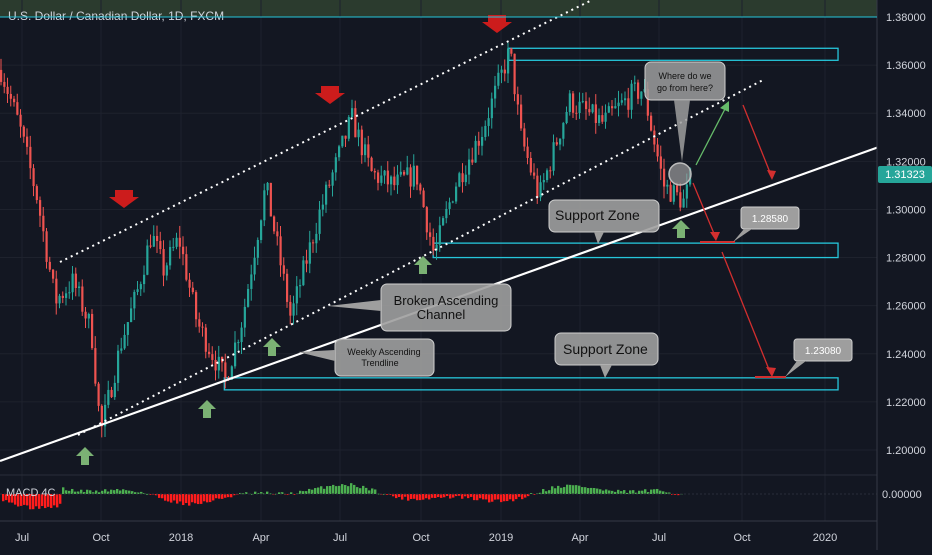 The width and height of the screenshot is (932, 555). I want to click on macd-histogram, so click(438, 496).